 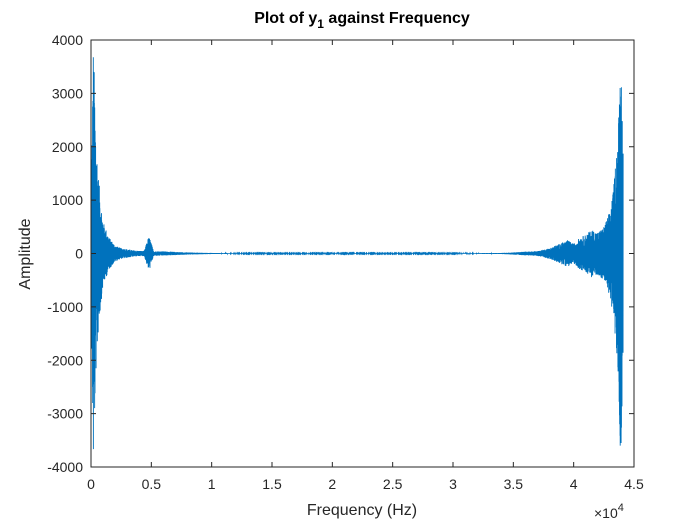 I want to click on y-tick-label: 1000, so click(x=67, y=200).